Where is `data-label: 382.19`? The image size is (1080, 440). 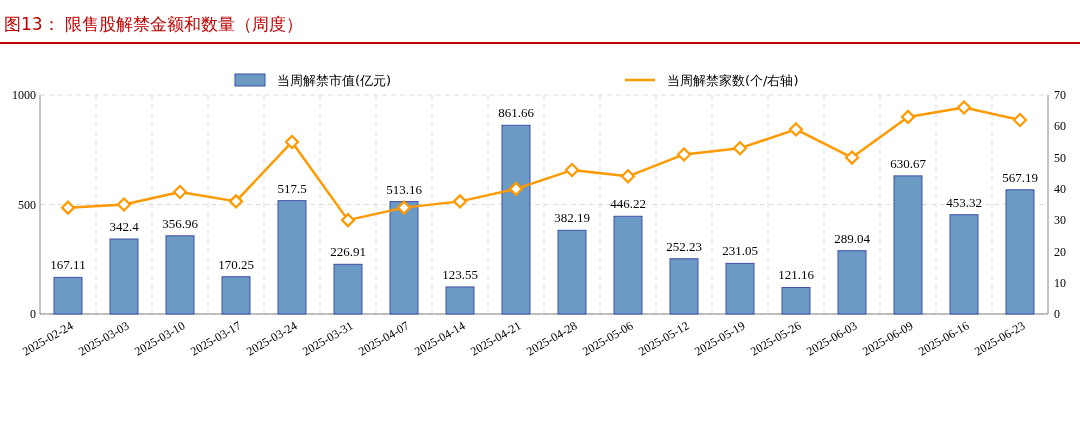
data-label: 382.19 is located at coordinates (572, 218).